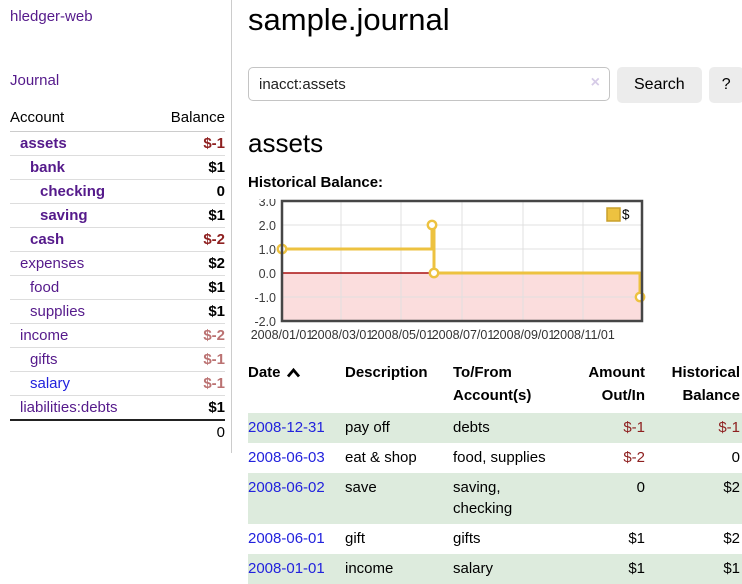 This screenshot has width=742, height=584. I want to click on chart-legend: $, so click(618, 214).